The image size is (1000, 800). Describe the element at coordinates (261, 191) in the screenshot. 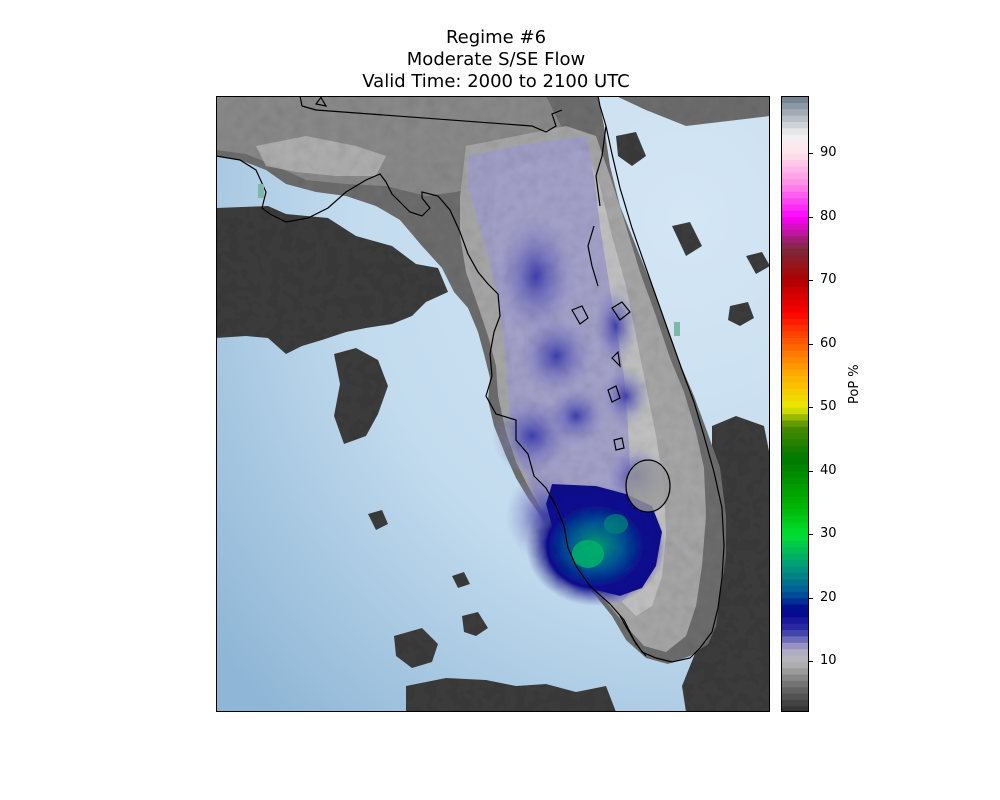

I see `coastal-mark-west` at that location.